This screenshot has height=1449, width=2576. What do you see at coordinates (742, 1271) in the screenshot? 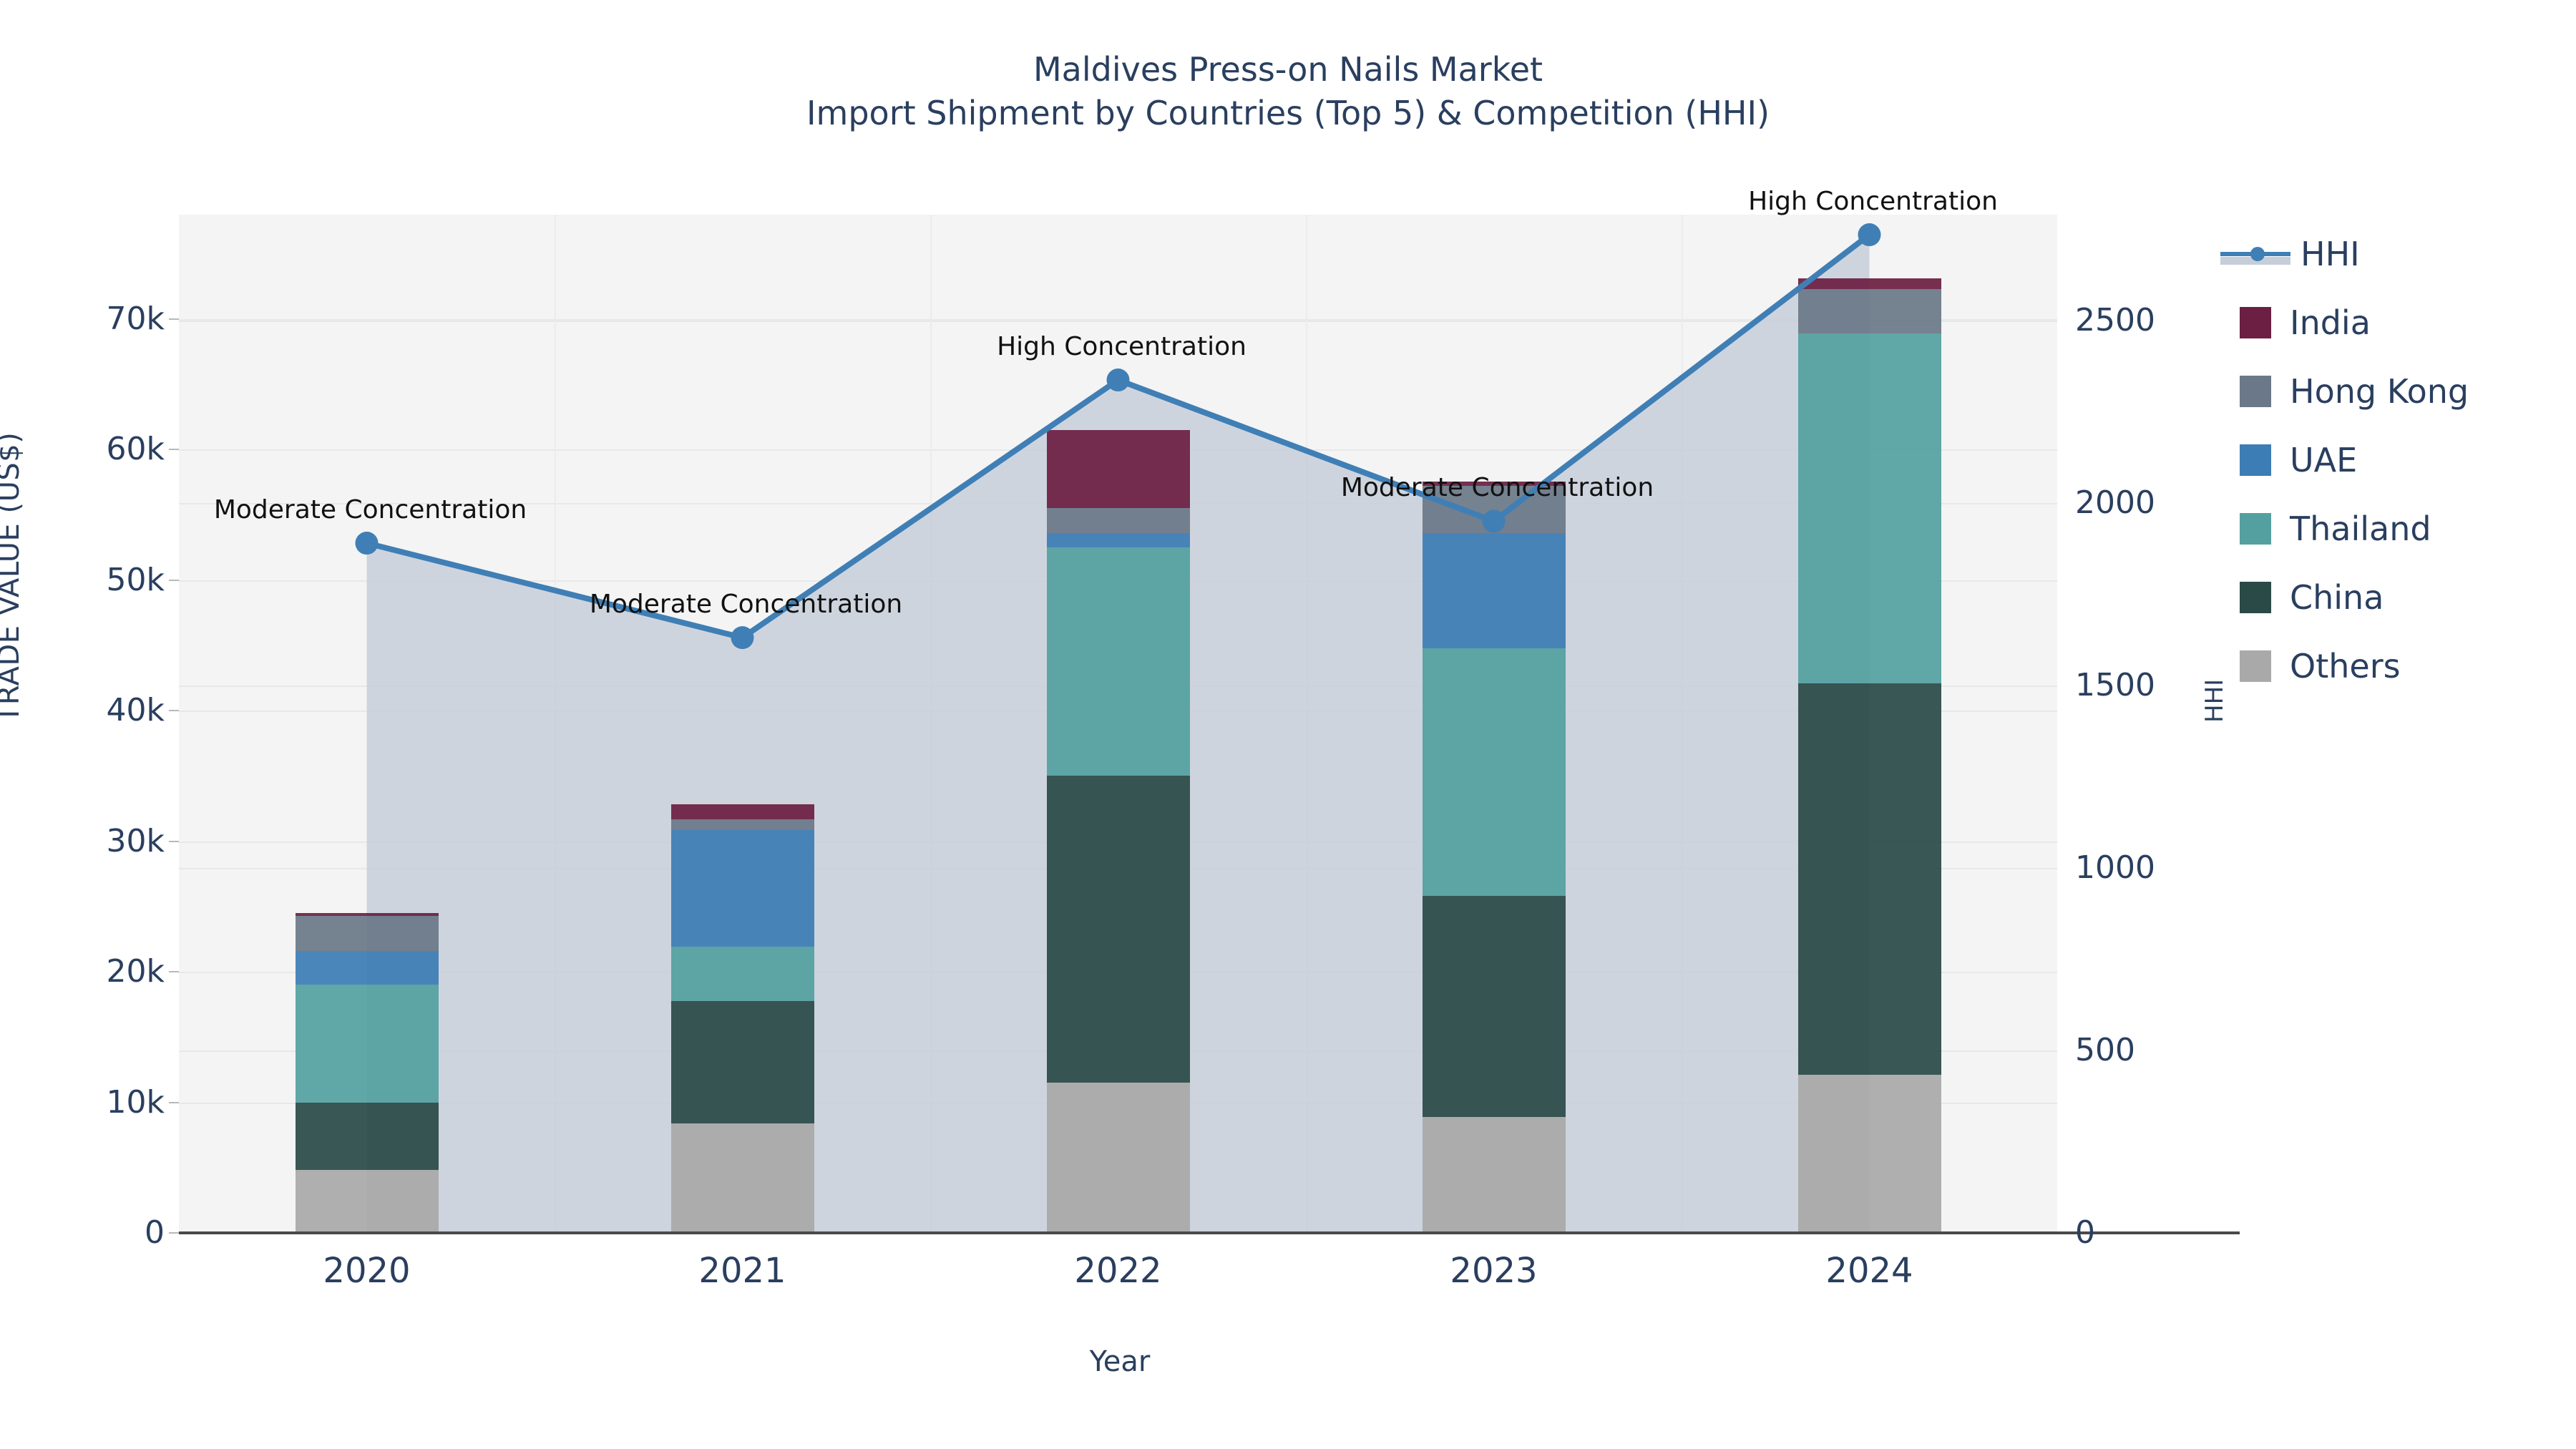
I see `x-axis-tick-2021: 2021` at bounding box center [742, 1271].